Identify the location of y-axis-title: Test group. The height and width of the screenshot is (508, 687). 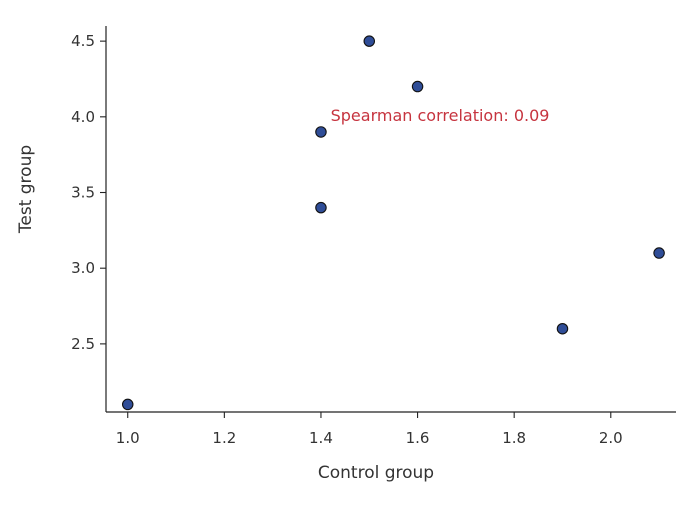
(26, 189).